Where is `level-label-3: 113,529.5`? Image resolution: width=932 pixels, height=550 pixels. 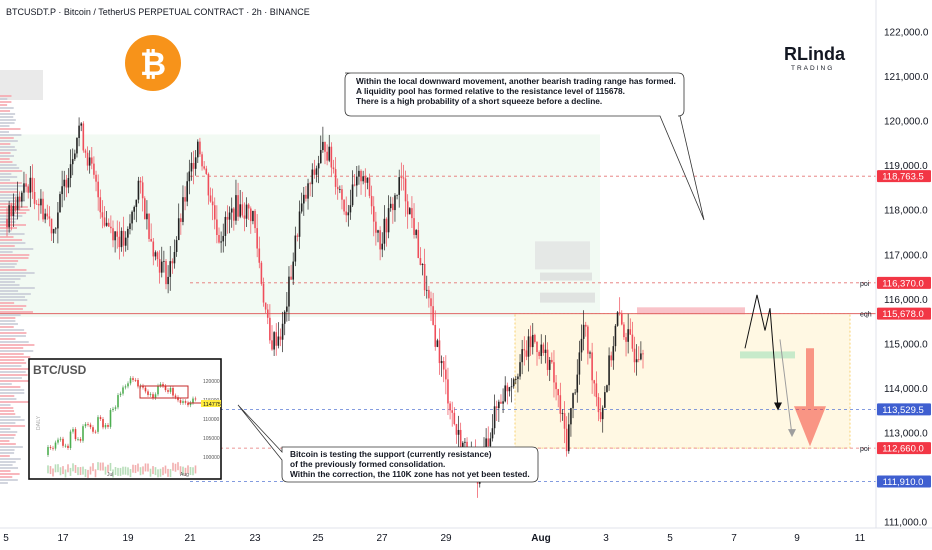 level-label-3: 113,529.5 is located at coordinates (903, 410).